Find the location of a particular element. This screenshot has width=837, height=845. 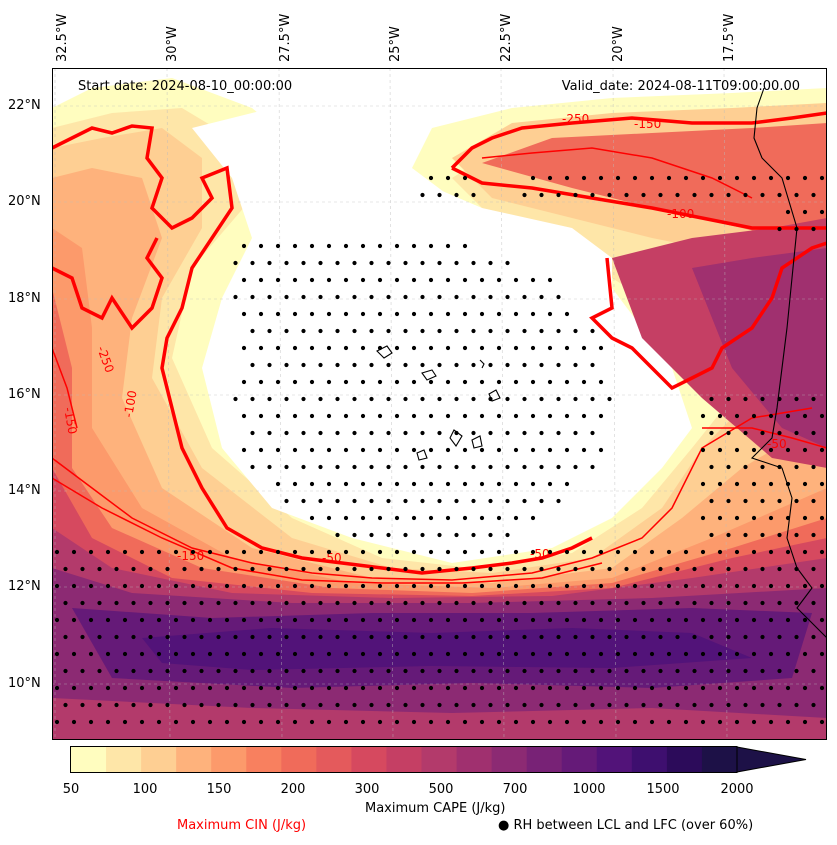

cin-label: -100 is located at coordinates (680, 214).